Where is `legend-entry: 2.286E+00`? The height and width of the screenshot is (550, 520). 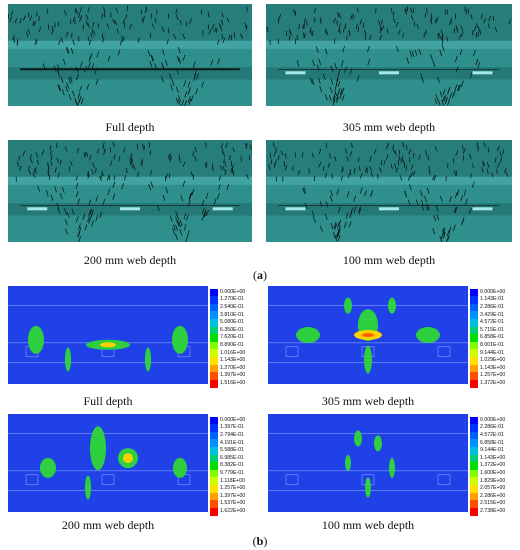
legend-entry: 2.286E+00 is located at coordinates (487, 496).